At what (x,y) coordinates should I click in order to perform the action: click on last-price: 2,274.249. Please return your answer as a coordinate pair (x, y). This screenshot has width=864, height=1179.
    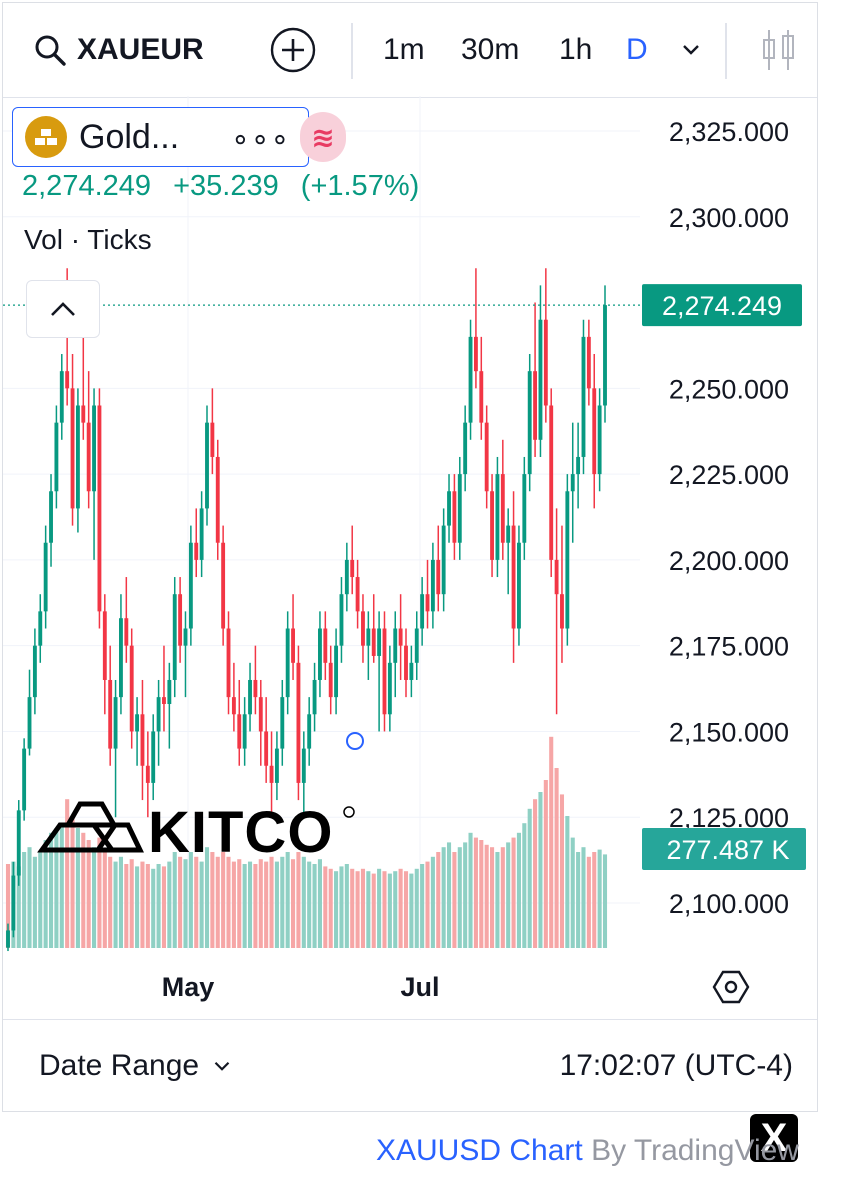
    Looking at the image, I should click on (87, 186).